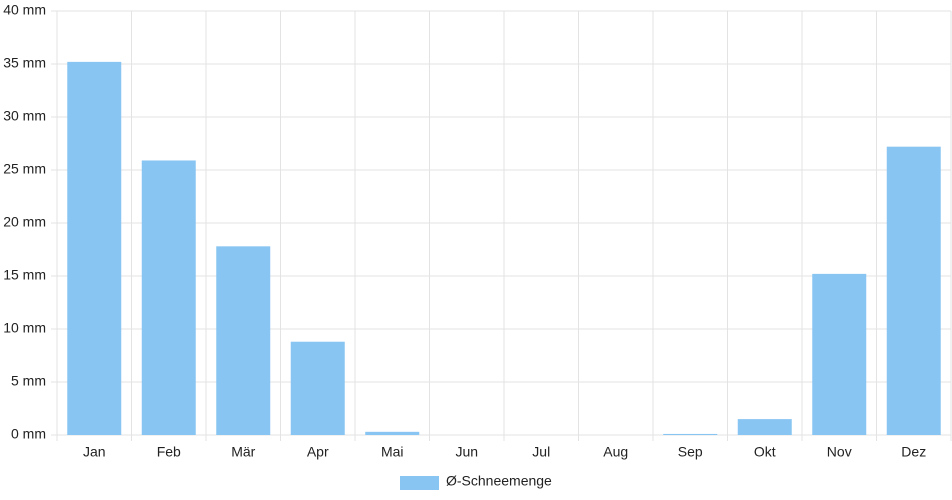 Image resolution: width=952 pixels, height=500 pixels. Describe the element at coordinates (28, 434) in the screenshot. I see `y-tick-label: 0 mm` at that location.